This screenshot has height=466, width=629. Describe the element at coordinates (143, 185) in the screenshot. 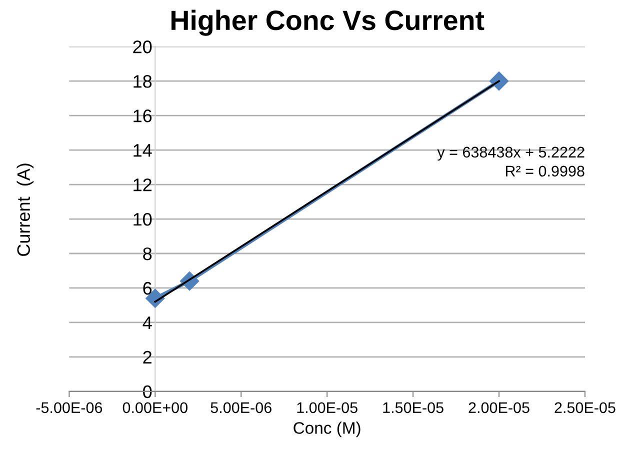

I see `y-tick-label: 12` at that location.